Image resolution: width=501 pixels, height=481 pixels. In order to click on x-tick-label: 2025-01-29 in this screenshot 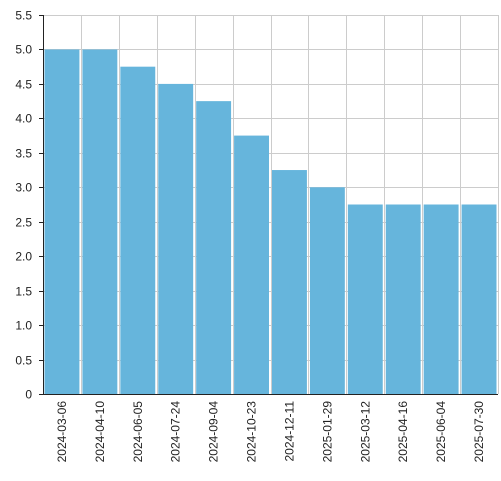, I will do `click(327, 432)`.